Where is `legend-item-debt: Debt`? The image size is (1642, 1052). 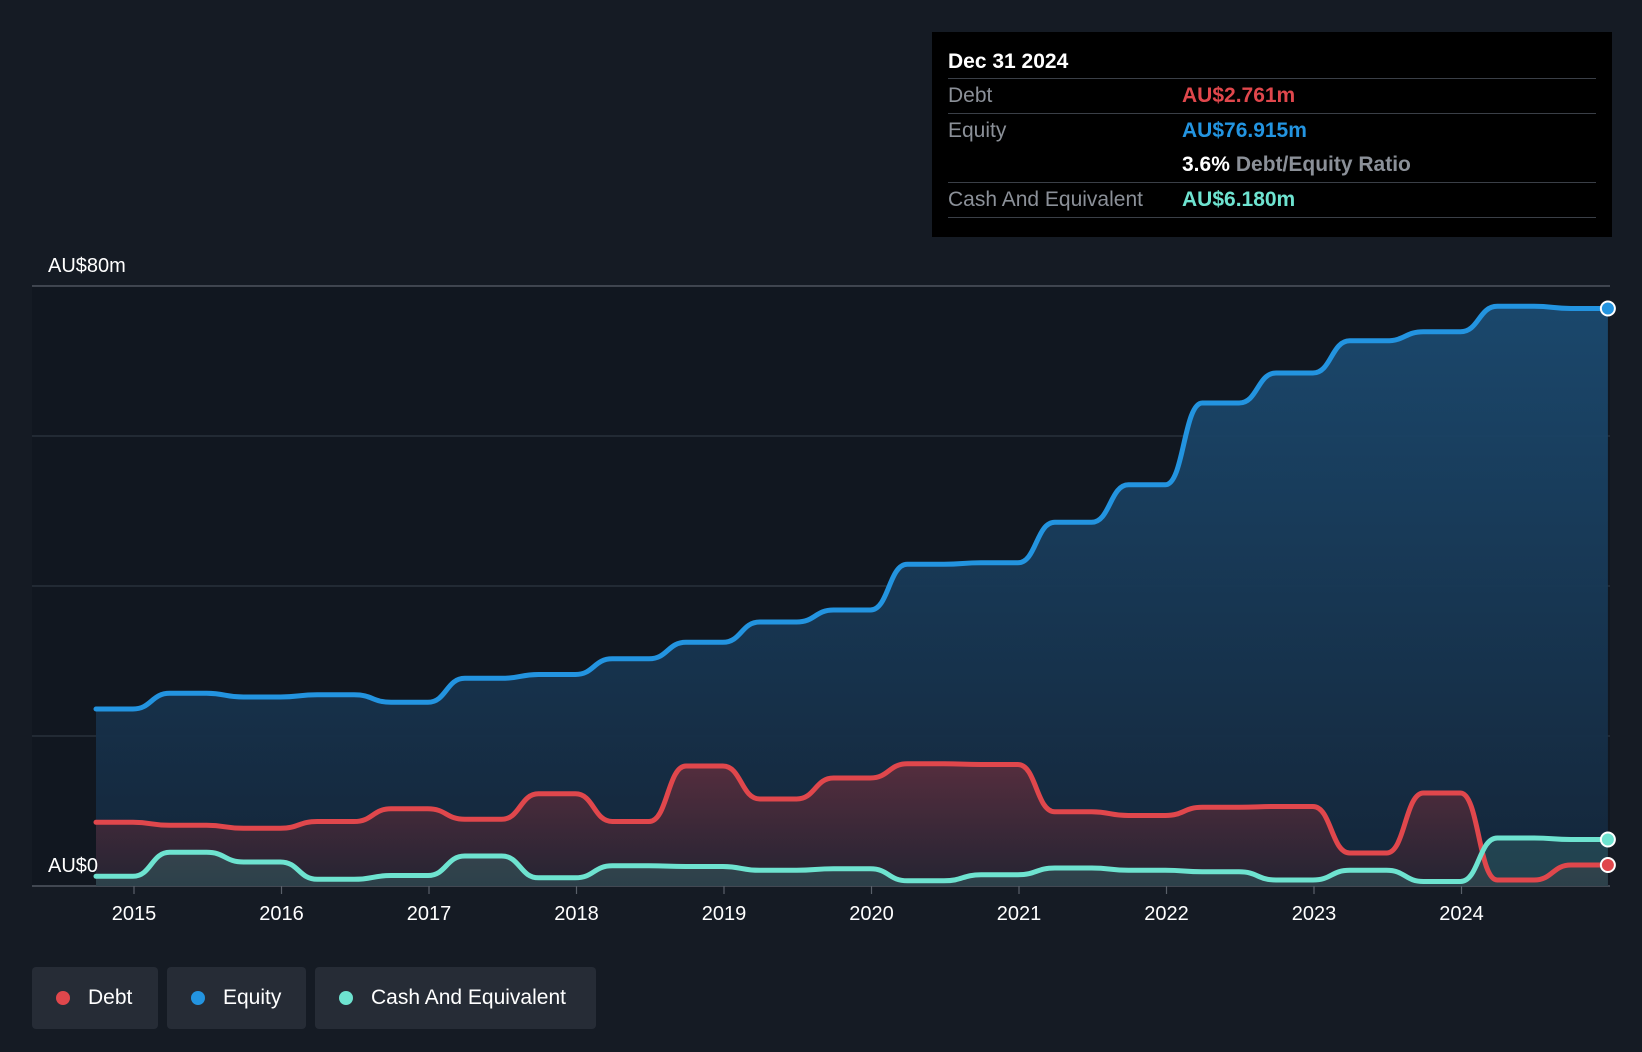
legend-item-debt: Debt is located at coordinates (95, 998).